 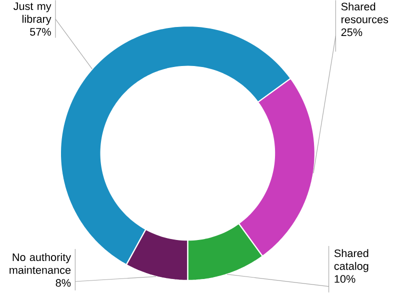 I want to click on slice-label: Shared catalog, so click(x=351, y=260).